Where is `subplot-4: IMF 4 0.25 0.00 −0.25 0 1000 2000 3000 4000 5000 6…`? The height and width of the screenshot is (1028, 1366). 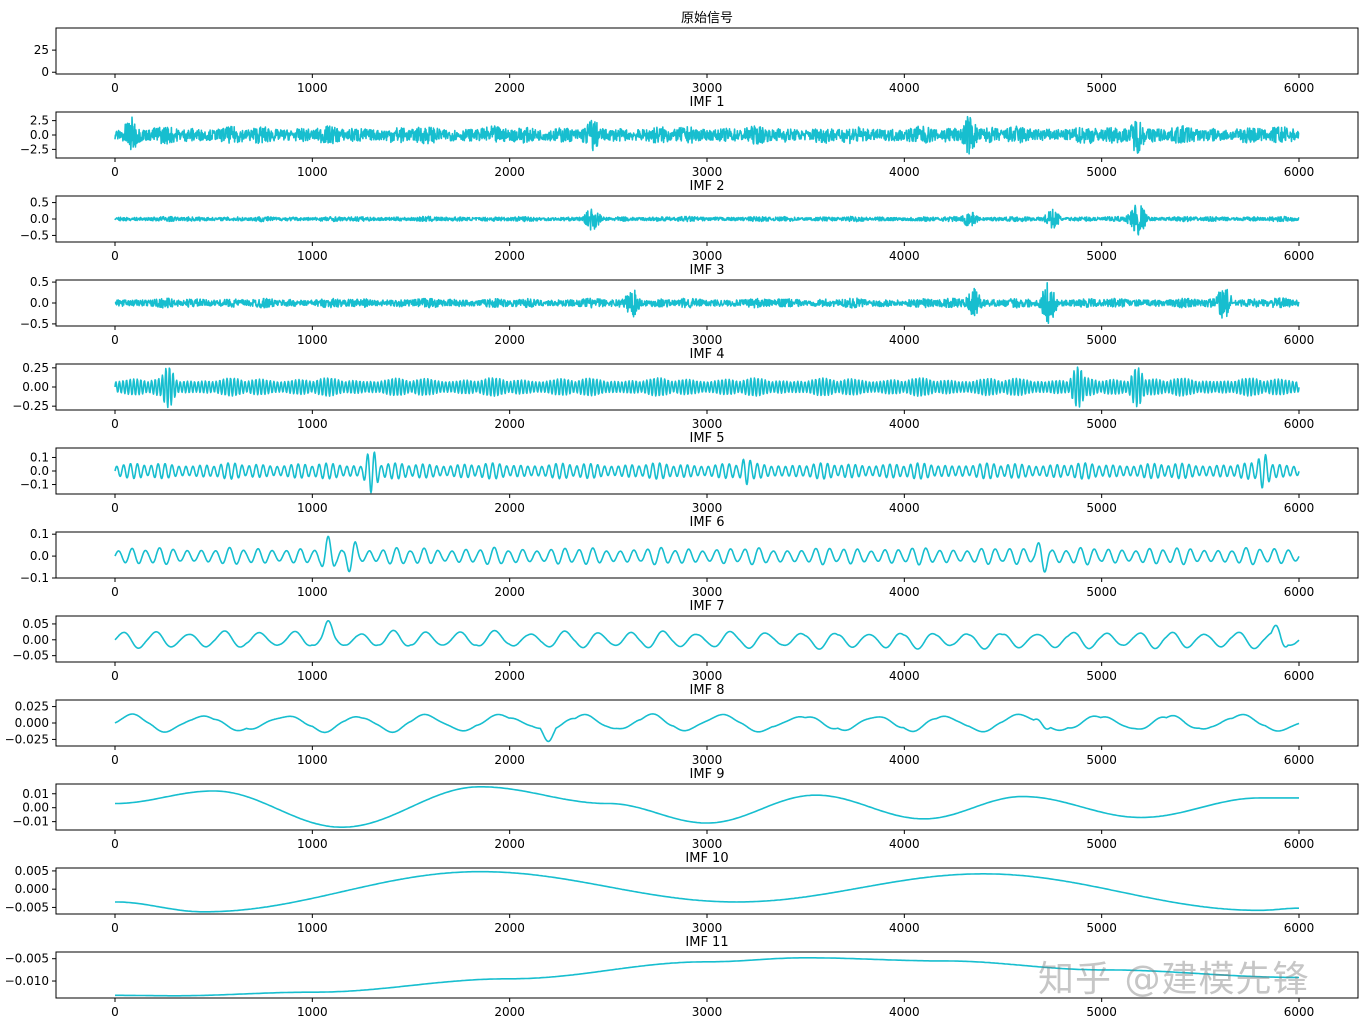
subplot-4: IMF 4 0.25 0.00 −0.25 0 1000 2000 3000 4000 5000 6… is located at coordinates (685, 389).